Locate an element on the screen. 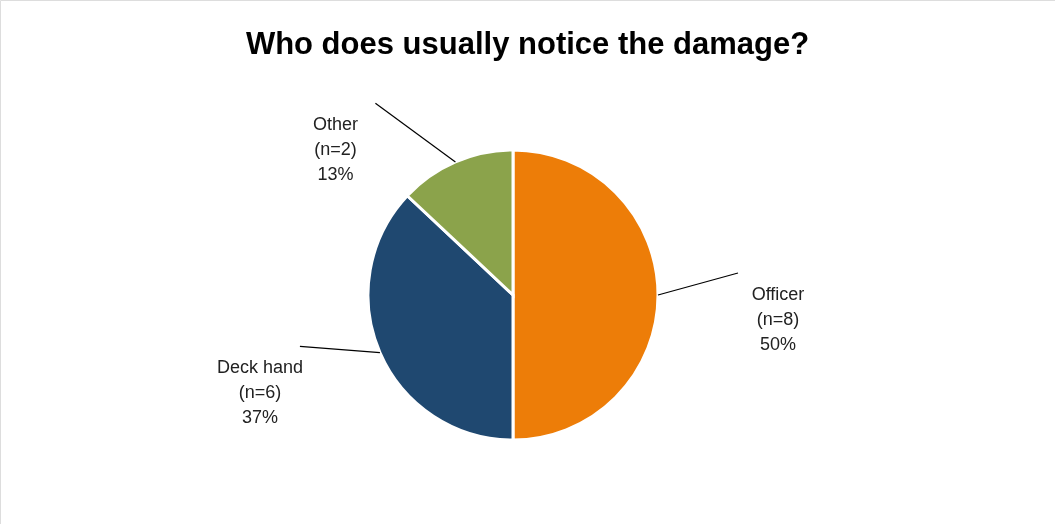 The image size is (1055, 524). slice-label: Other (n=2) is located at coordinates (335, 137).